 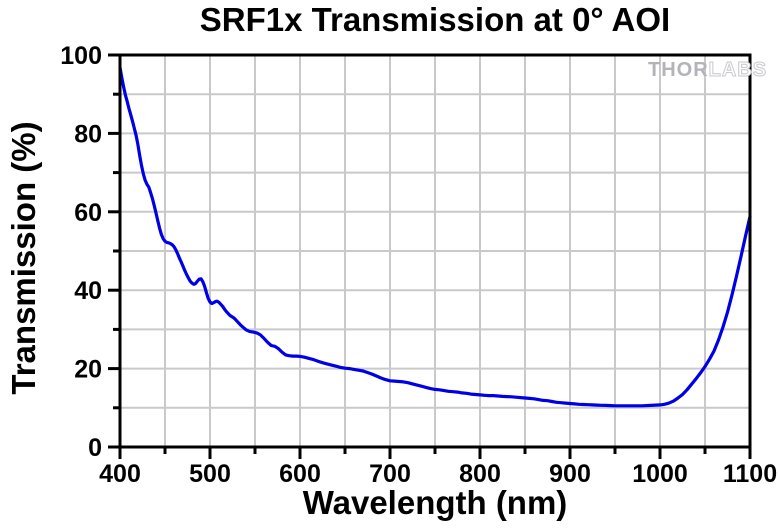 What do you see at coordinates (300, 474) in the screenshot?
I see `x-tick-label: 600` at bounding box center [300, 474].